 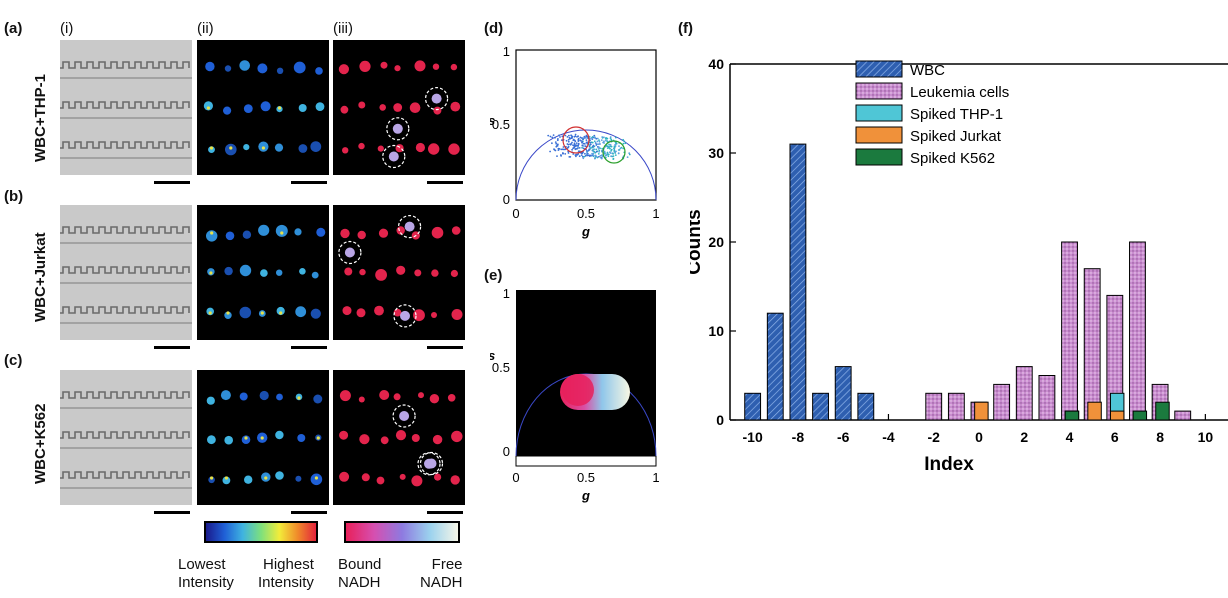 What do you see at coordinates (501, 124) in the screenshot?
I see `phasor-d-ytick-1: 0.5` at bounding box center [501, 124].